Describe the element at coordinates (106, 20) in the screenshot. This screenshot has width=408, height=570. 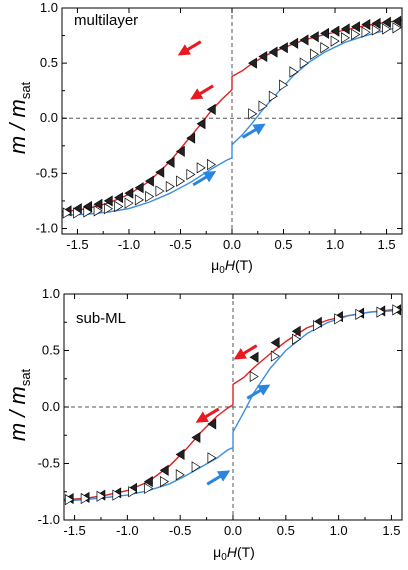
I see `panel-label: multilayer` at that location.